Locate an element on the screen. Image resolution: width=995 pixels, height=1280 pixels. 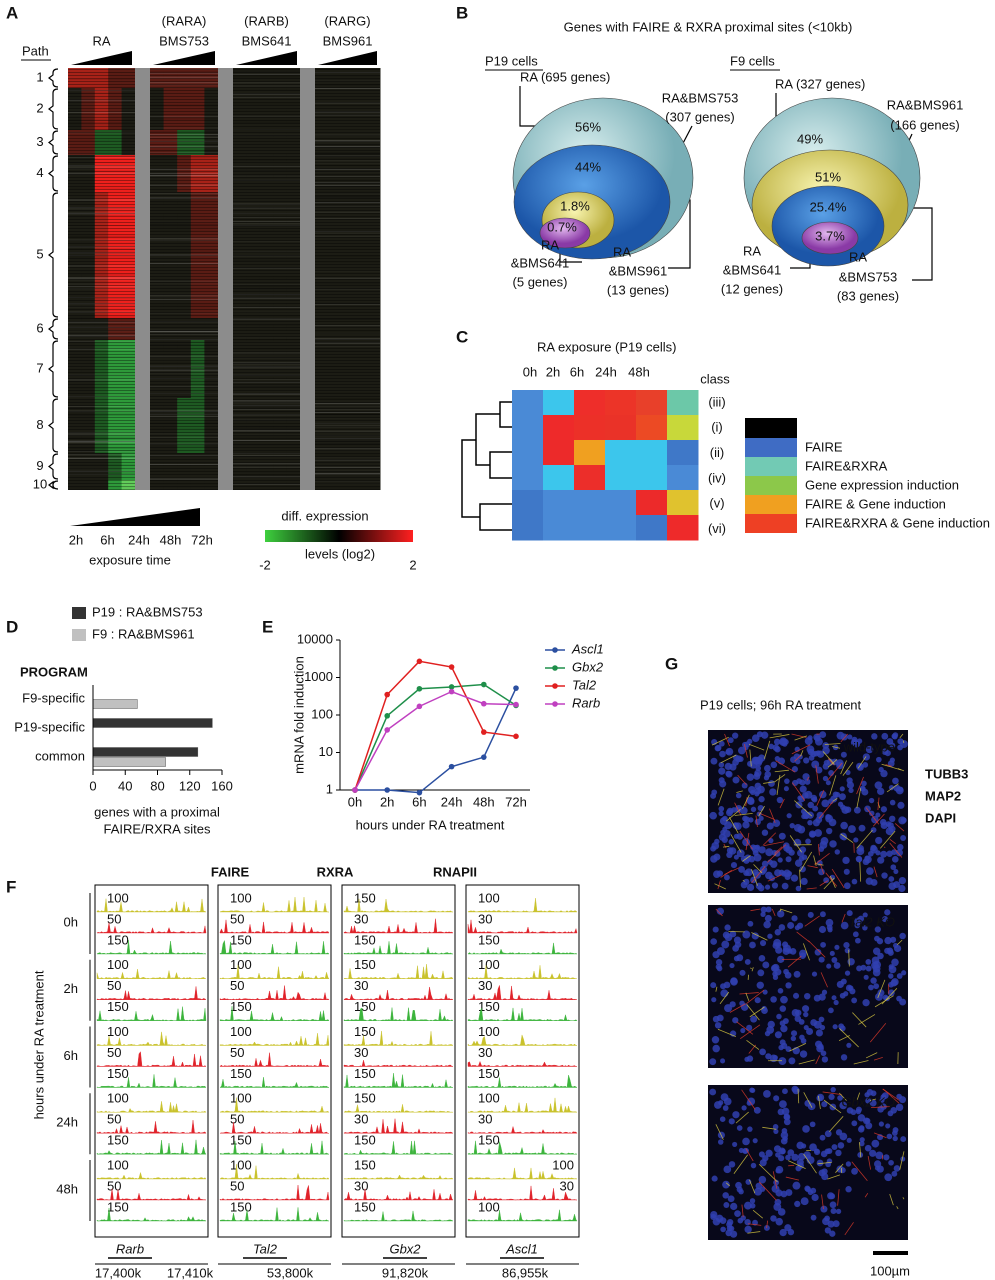
venn-label: &BMS641 is located at coordinates (540, 262).